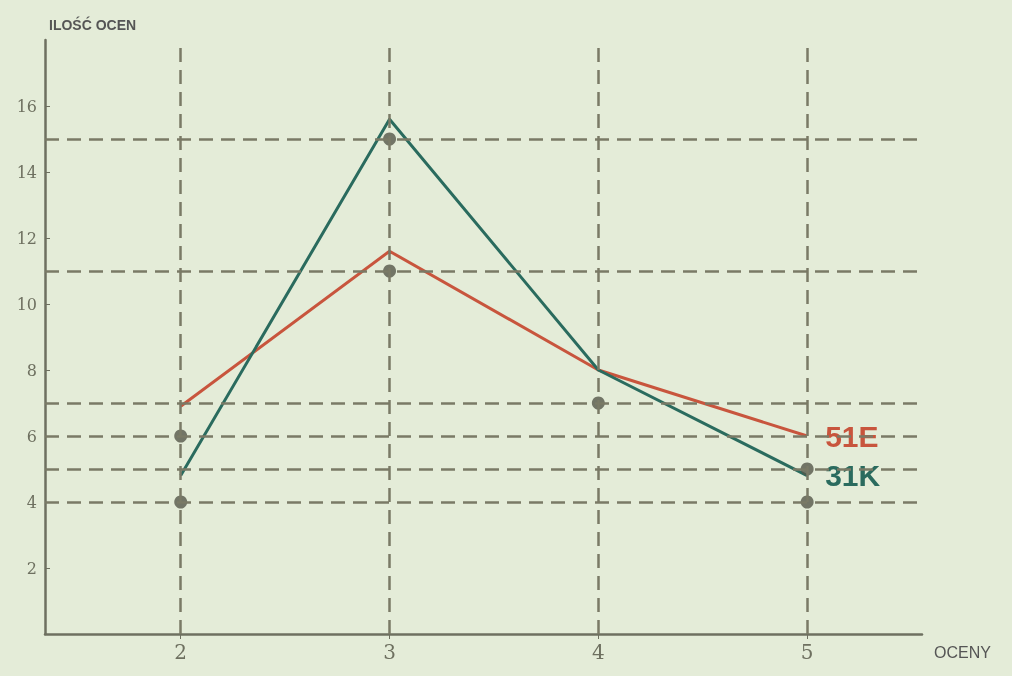  Describe the element at coordinates (31, 568) in the screenshot. I see `y-tick-label: 2` at that location.